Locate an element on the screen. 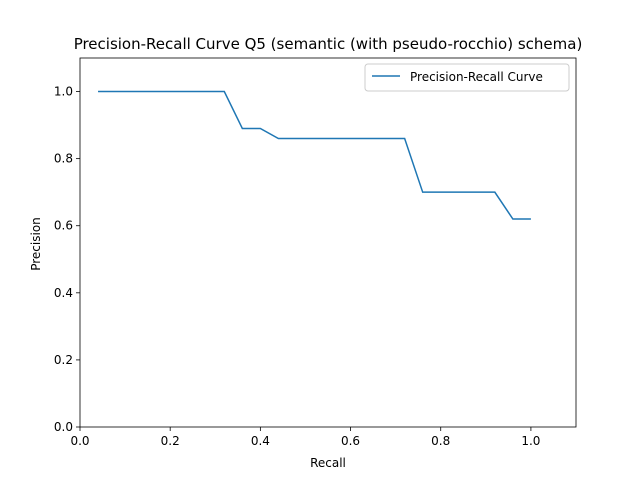 This screenshot has height=480, width=640. y-tick-label: 0.0 is located at coordinates (63, 427).